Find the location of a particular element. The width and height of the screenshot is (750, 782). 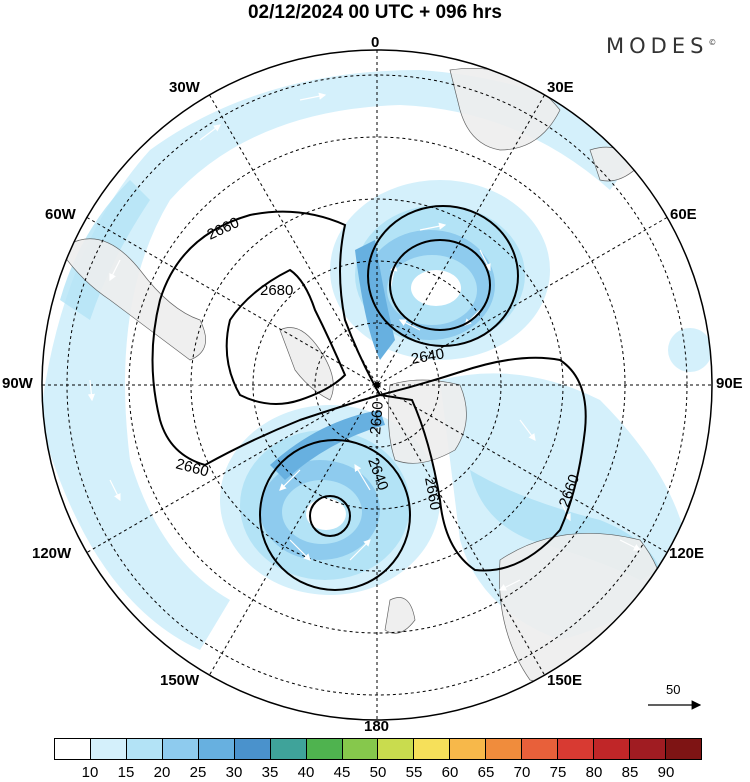

lon-label-120w: 120W is located at coordinates (52, 553).